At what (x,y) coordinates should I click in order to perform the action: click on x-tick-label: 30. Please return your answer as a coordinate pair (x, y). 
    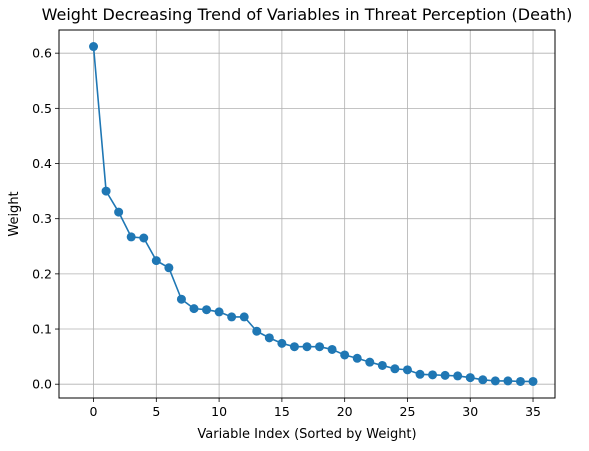
    Looking at the image, I should click on (470, 411).